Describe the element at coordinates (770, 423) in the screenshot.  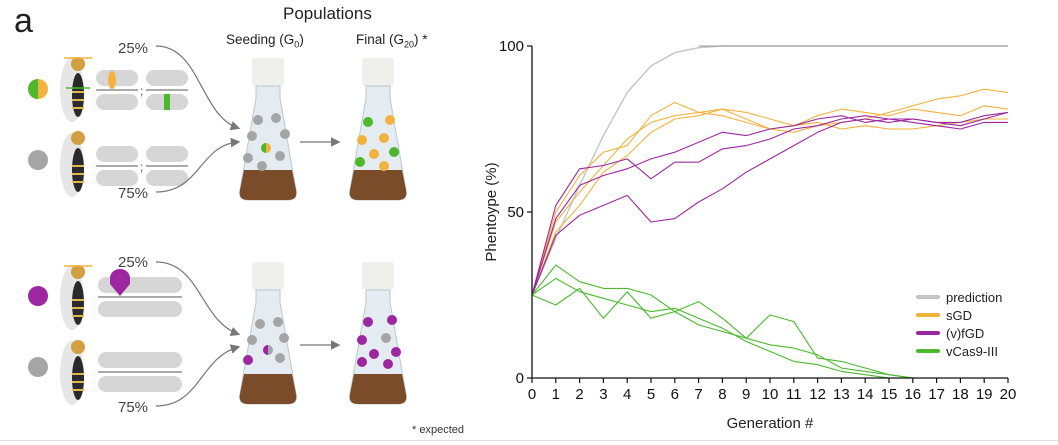
I see `x-axis-label: Generation #` at that location.